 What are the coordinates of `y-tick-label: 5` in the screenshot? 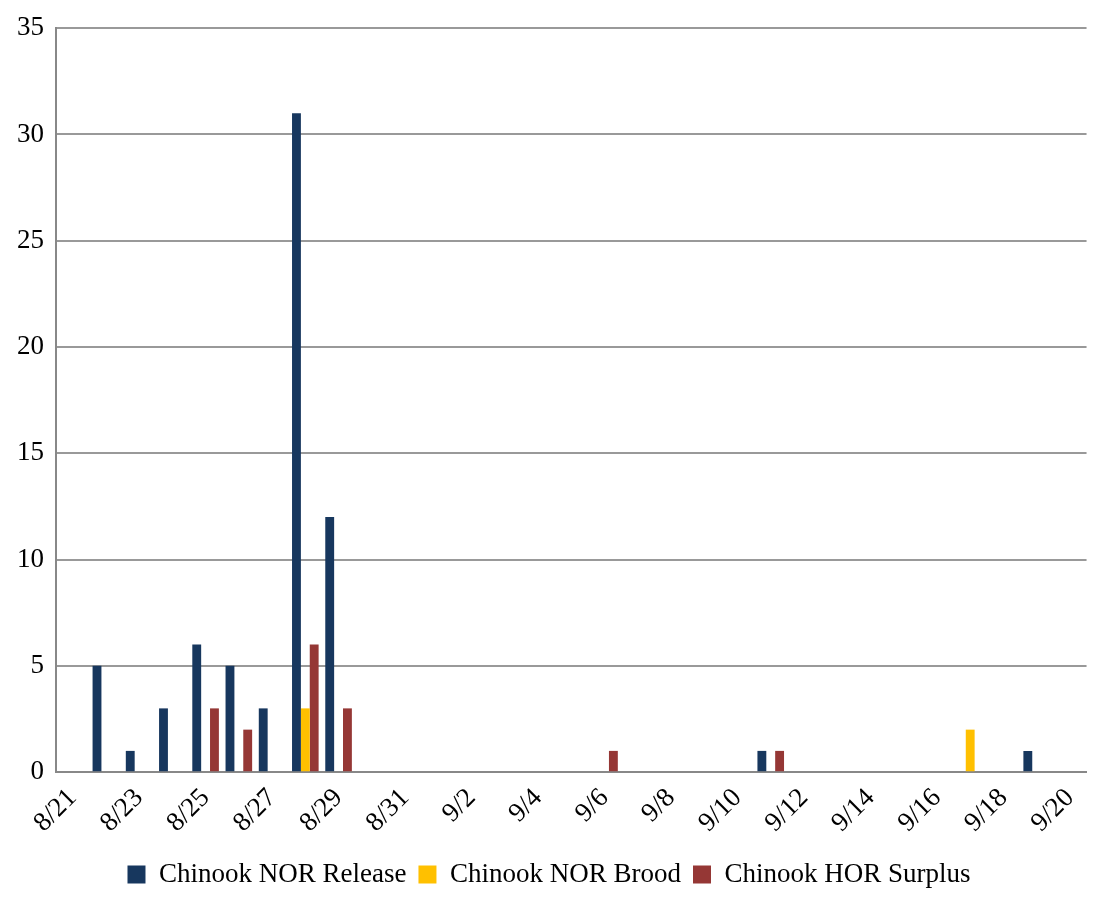 It's located at (37, 663).